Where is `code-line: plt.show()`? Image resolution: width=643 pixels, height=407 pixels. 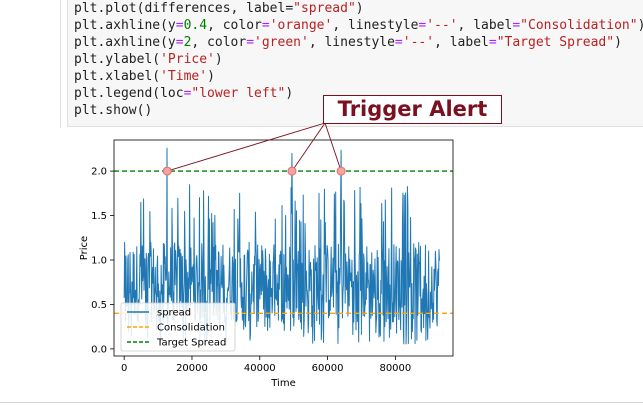
code-line: plt.show() is located at coordinates (113, 110).